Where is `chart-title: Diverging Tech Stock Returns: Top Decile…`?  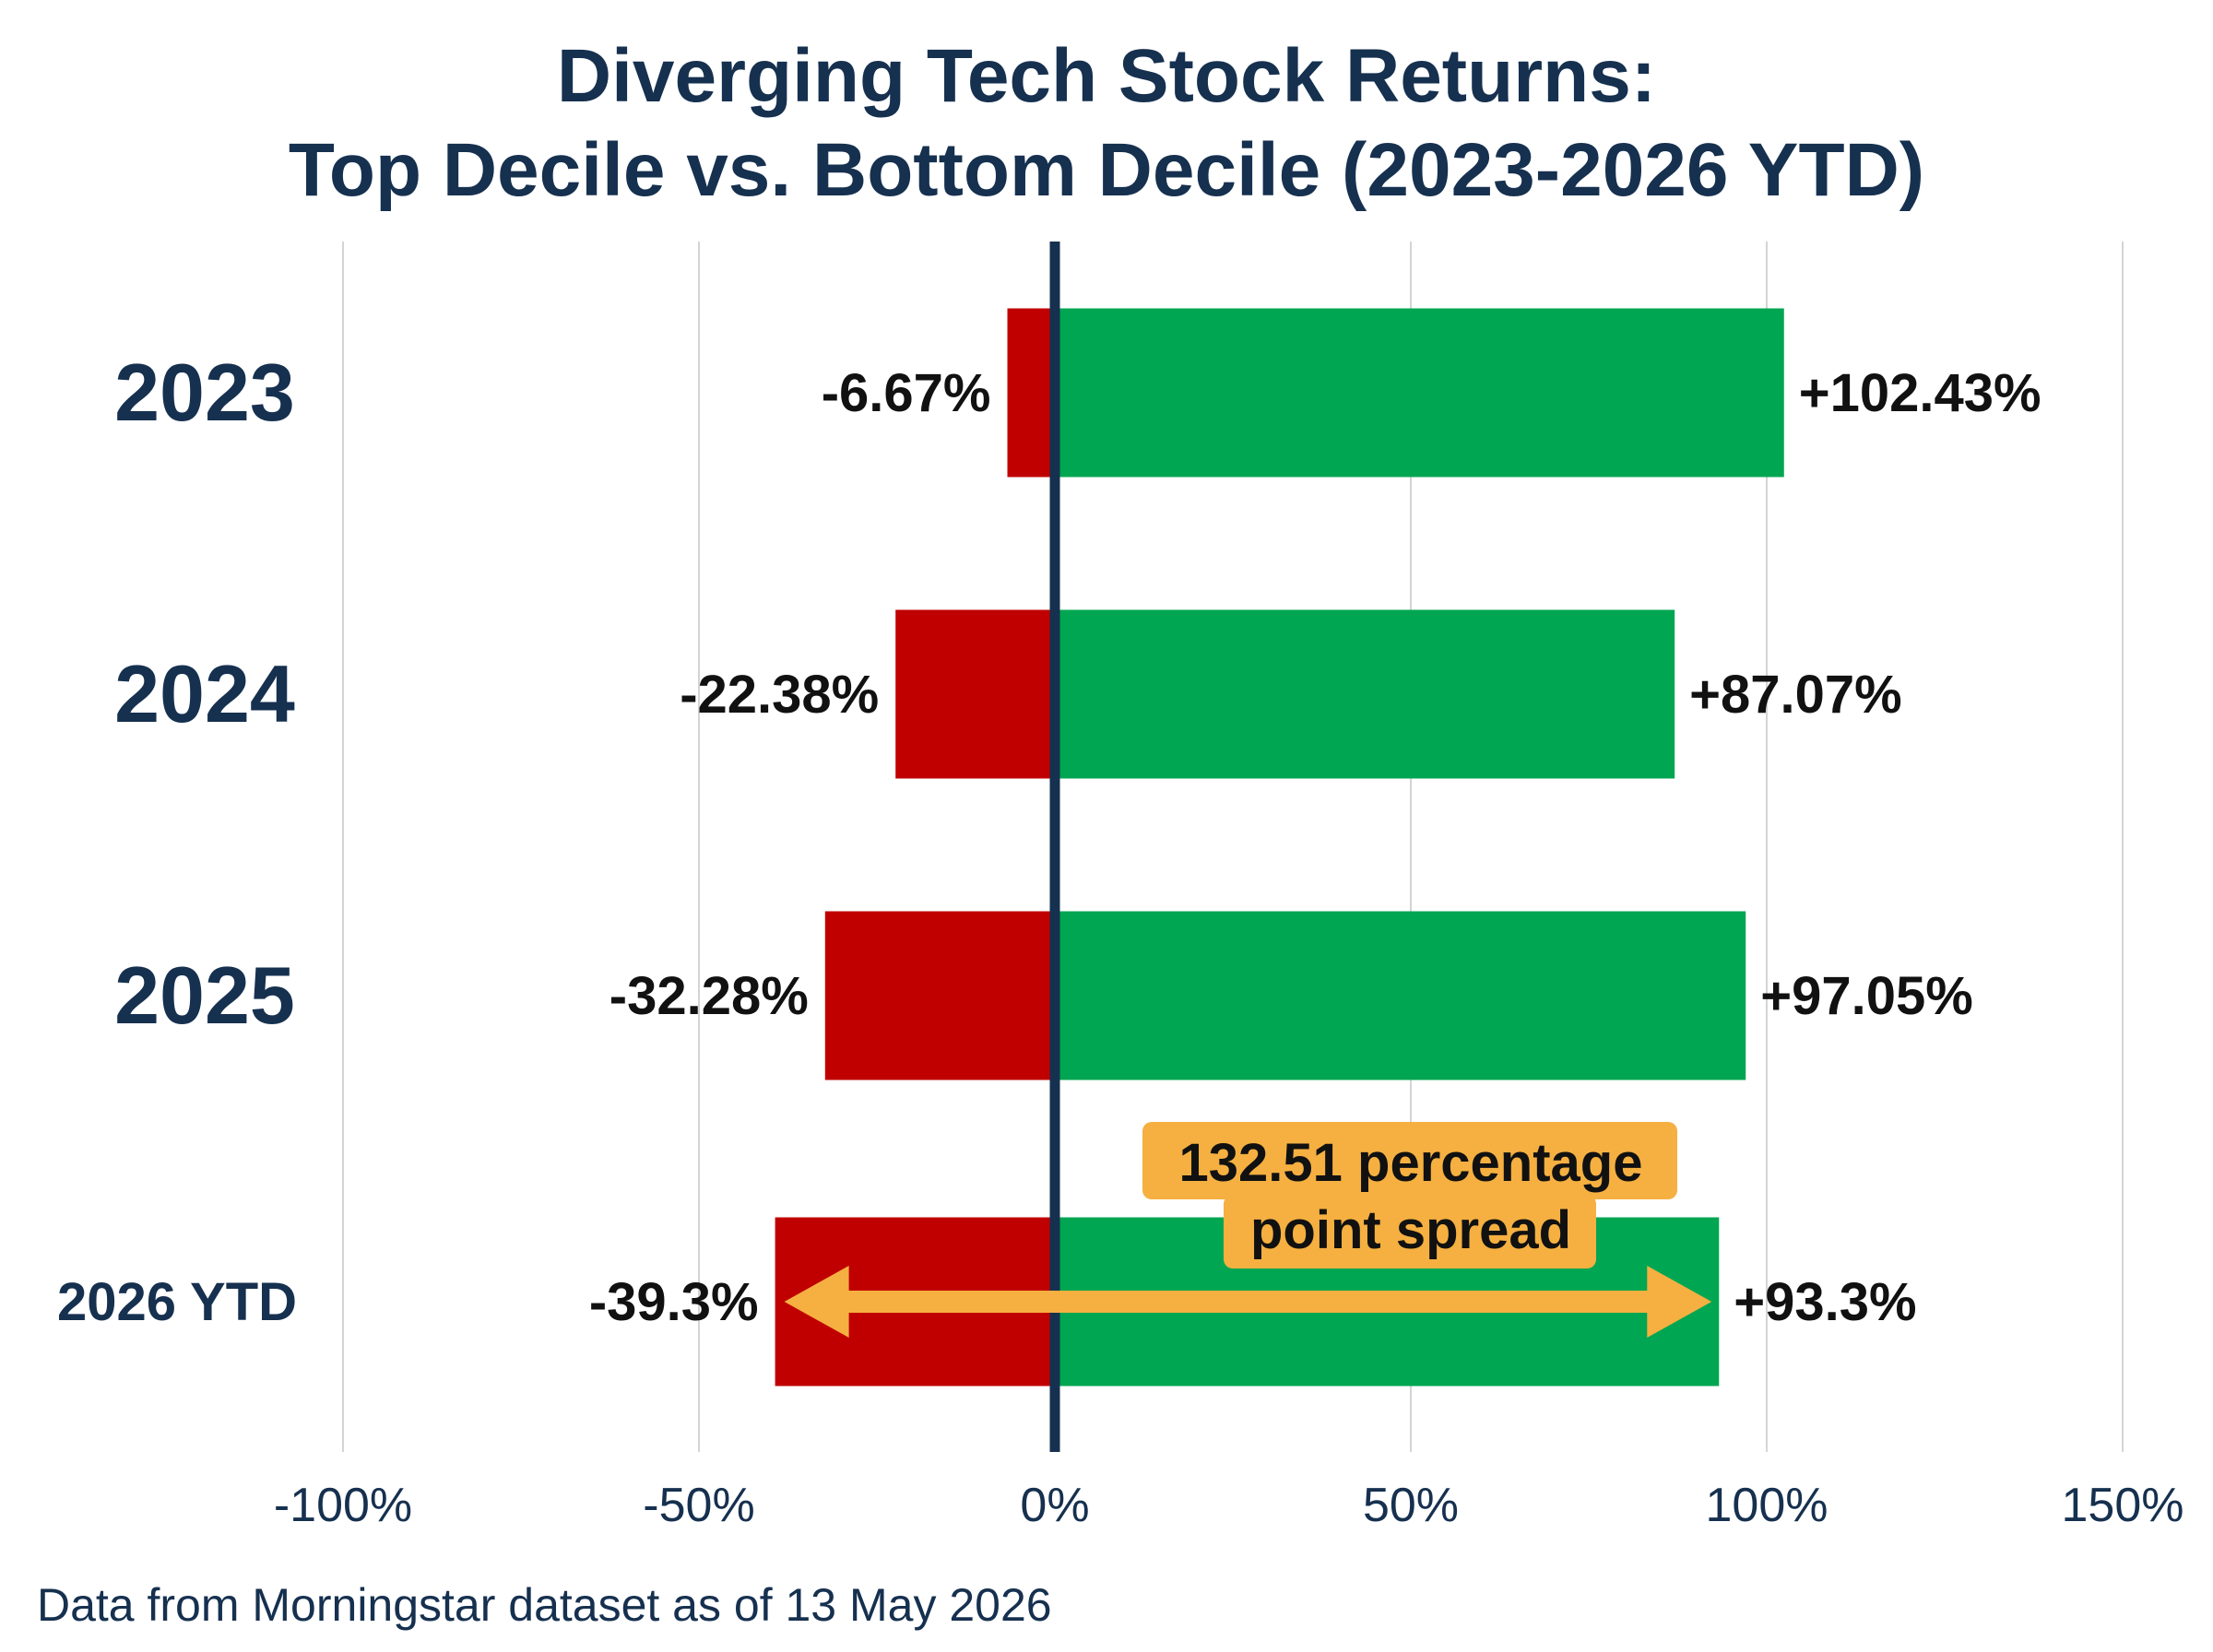
chart-title: Diverging Tech Stock Returns: Top Decile… is located at coordinates (1106, 123).